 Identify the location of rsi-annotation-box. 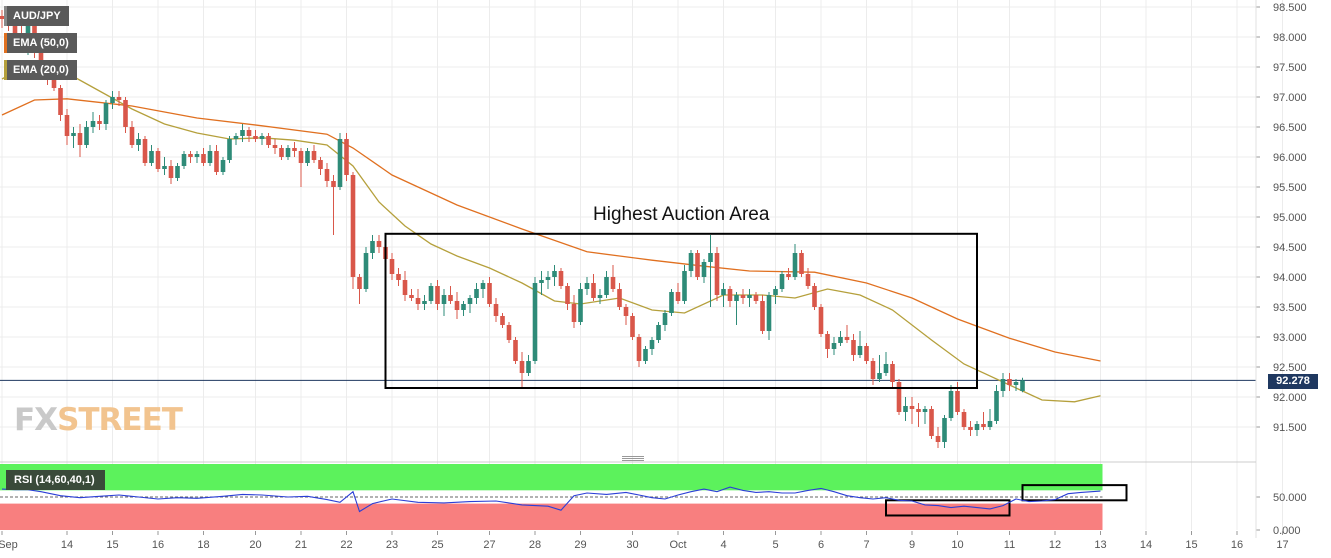
(1074, 493).